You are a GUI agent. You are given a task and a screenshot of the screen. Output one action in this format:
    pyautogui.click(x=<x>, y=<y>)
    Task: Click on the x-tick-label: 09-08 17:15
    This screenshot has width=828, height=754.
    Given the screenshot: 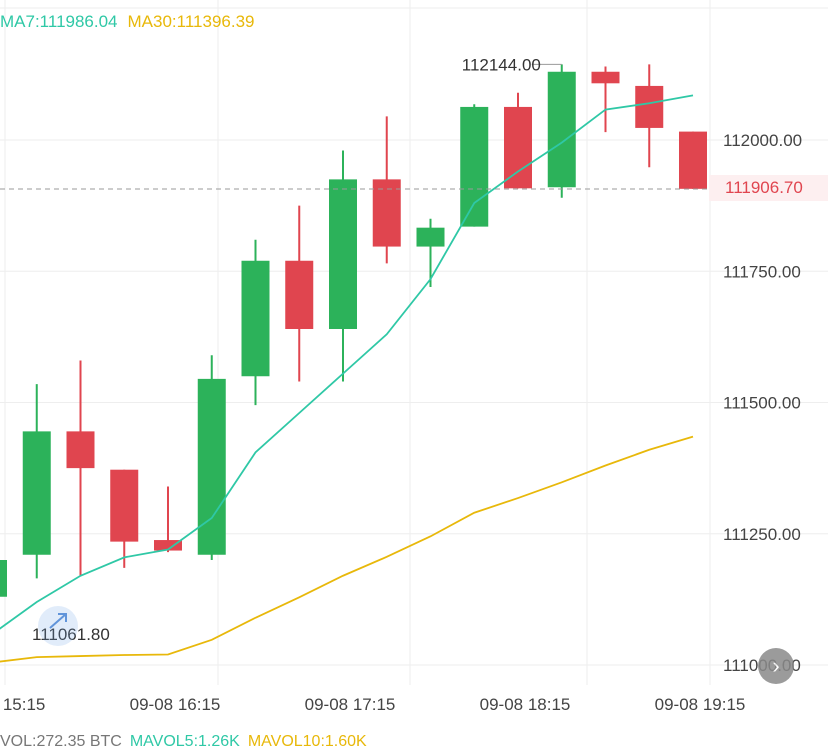 What is the action you would take?
    pyautogui.click(x=350, y=704)
    